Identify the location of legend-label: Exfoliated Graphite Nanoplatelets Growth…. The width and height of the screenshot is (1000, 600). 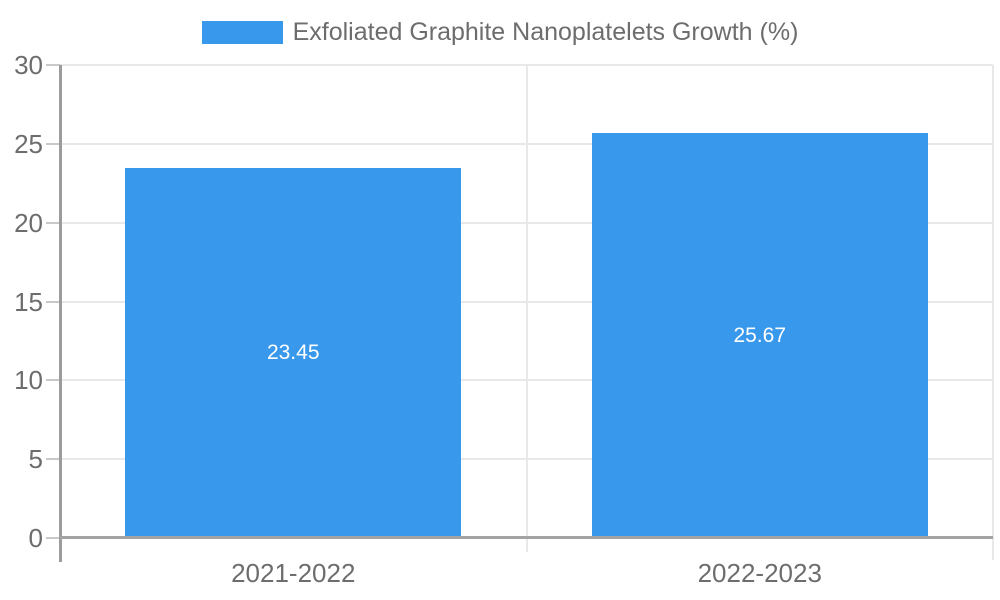
(545, 32).